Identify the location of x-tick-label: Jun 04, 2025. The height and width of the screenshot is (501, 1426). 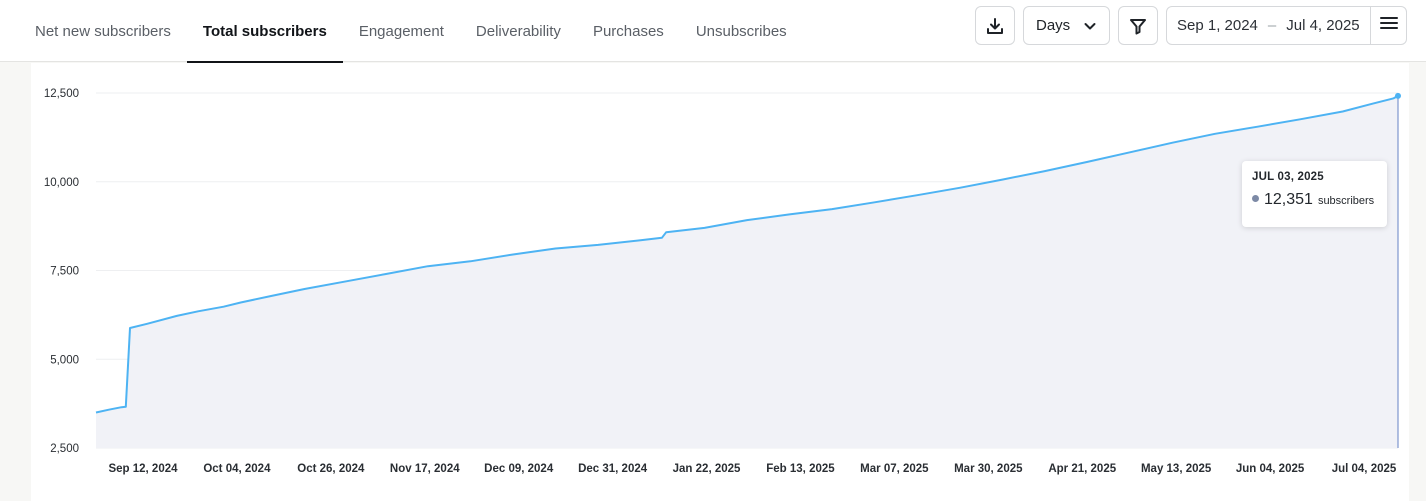
(1270, 469).